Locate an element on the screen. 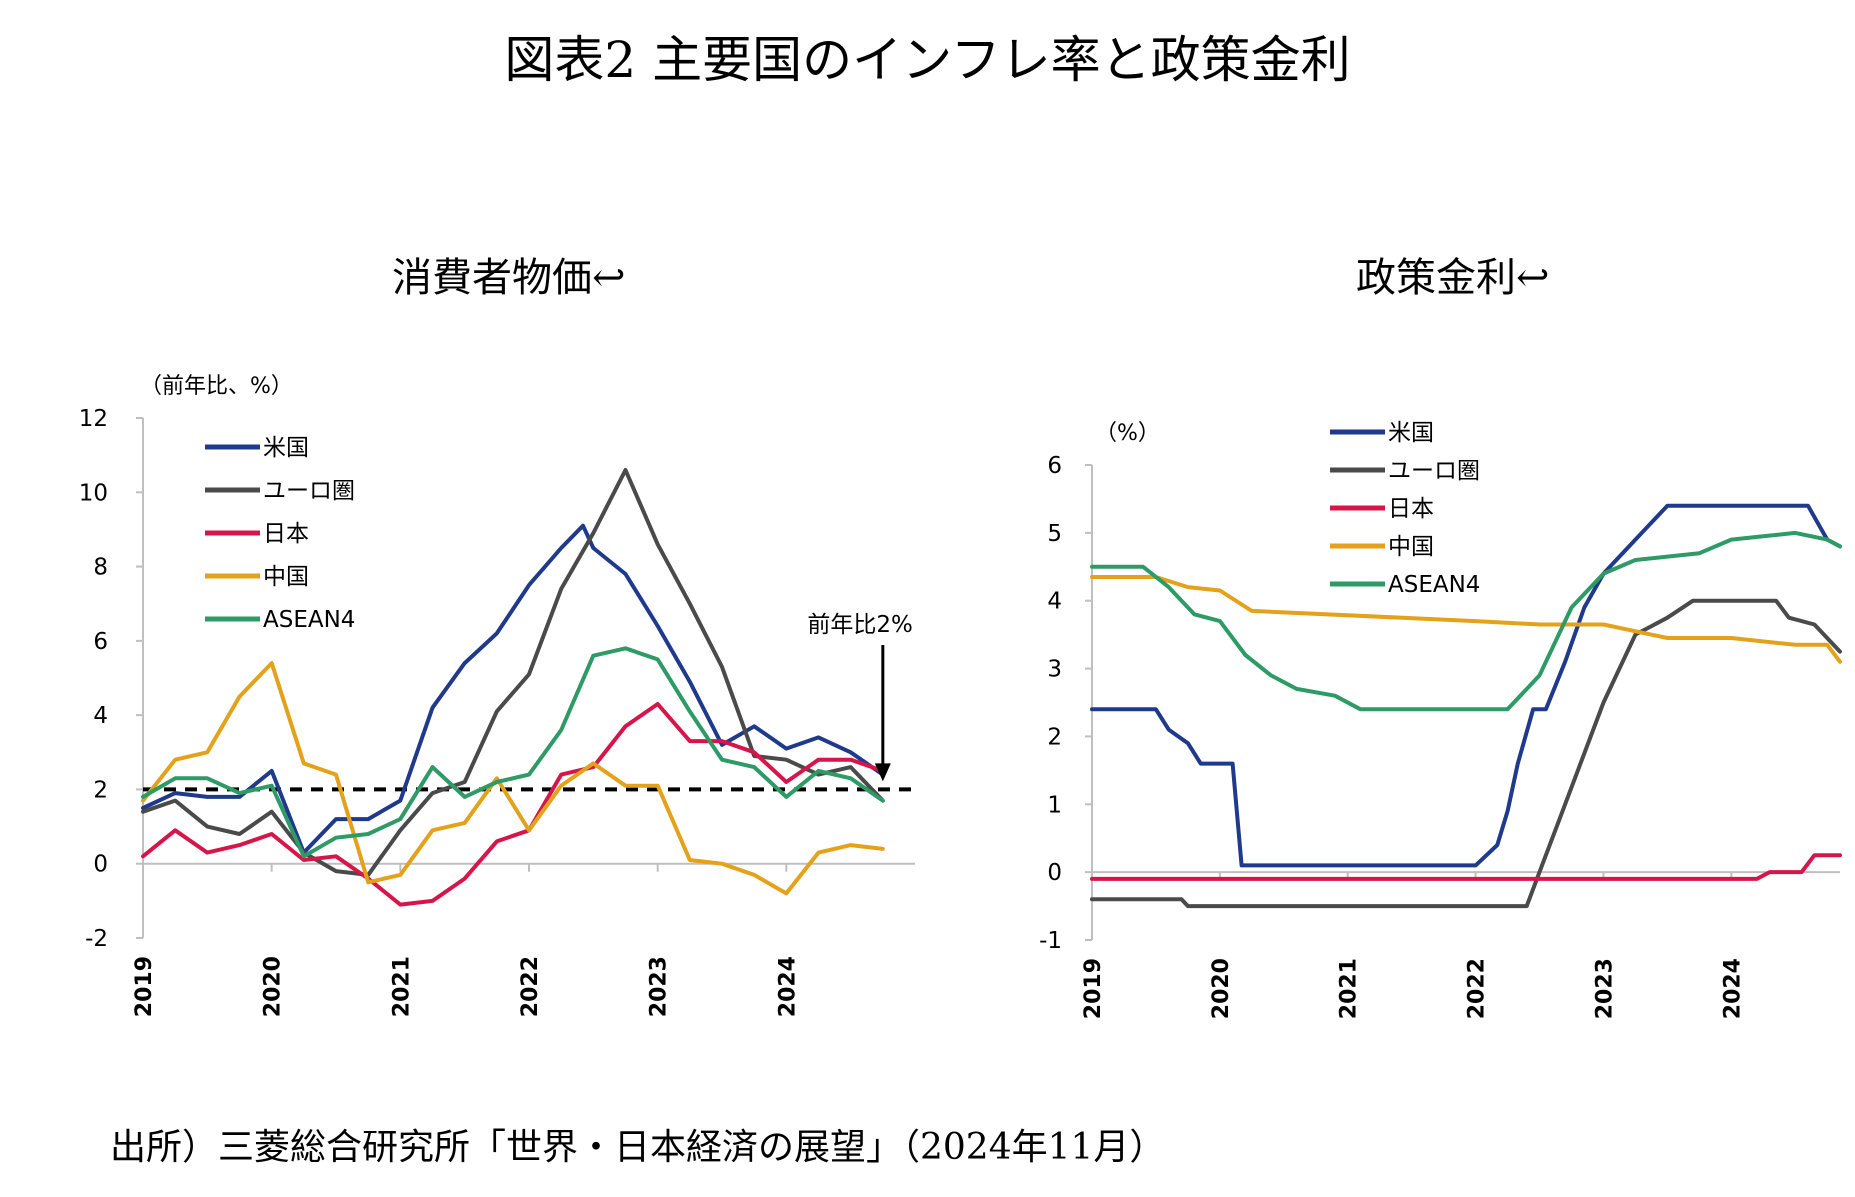 This screenshot has height=1197, width=1855. rate-legend-label-euro: ユーロ圏 is located at coordinates (1434, 471).